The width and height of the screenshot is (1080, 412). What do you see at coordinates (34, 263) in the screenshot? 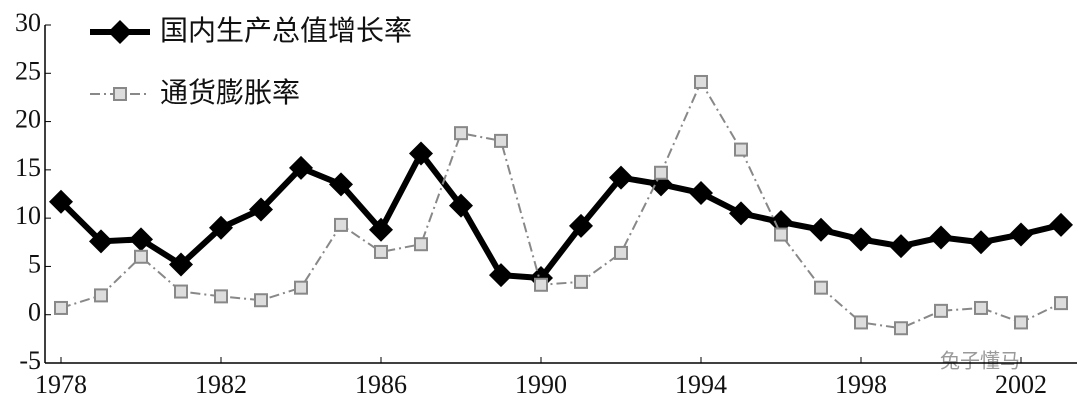
I see `y-tick-label: 5` at bounding box center [34, 263].